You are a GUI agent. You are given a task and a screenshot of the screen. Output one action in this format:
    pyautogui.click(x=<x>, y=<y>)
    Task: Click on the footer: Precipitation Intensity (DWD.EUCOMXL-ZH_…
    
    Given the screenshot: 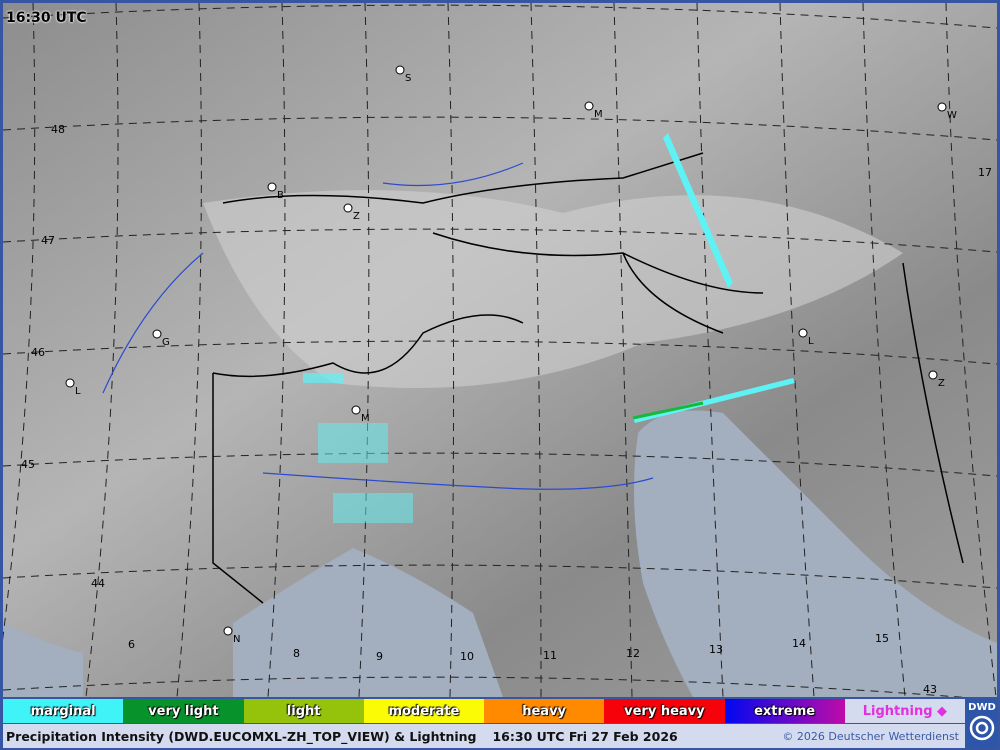 What is the action you would take?
    pyautogui.click(x=484, y=736)
    